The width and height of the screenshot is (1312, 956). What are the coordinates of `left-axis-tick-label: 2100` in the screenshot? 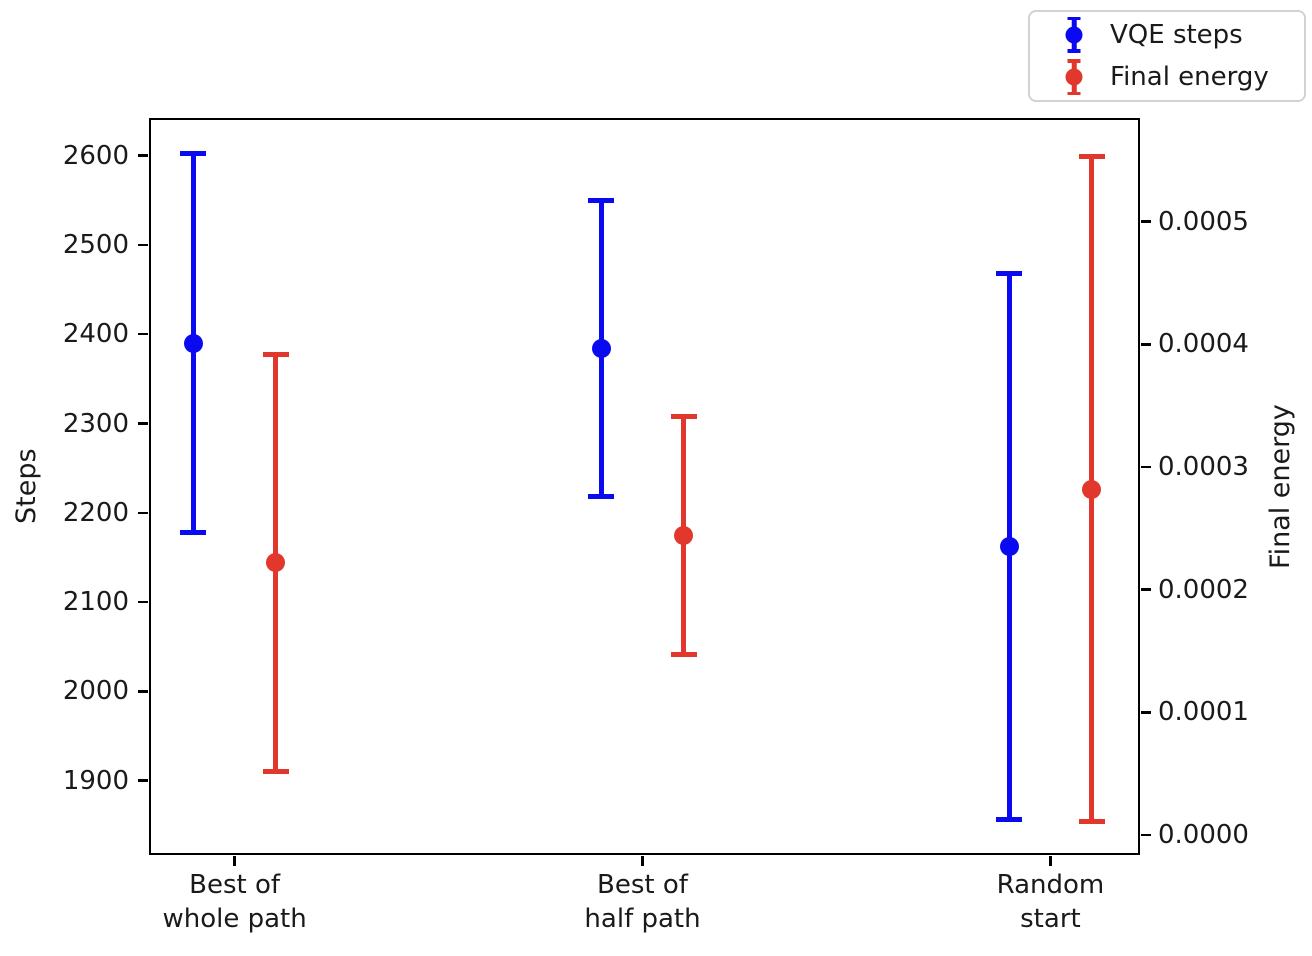 It's located at (95, 602).